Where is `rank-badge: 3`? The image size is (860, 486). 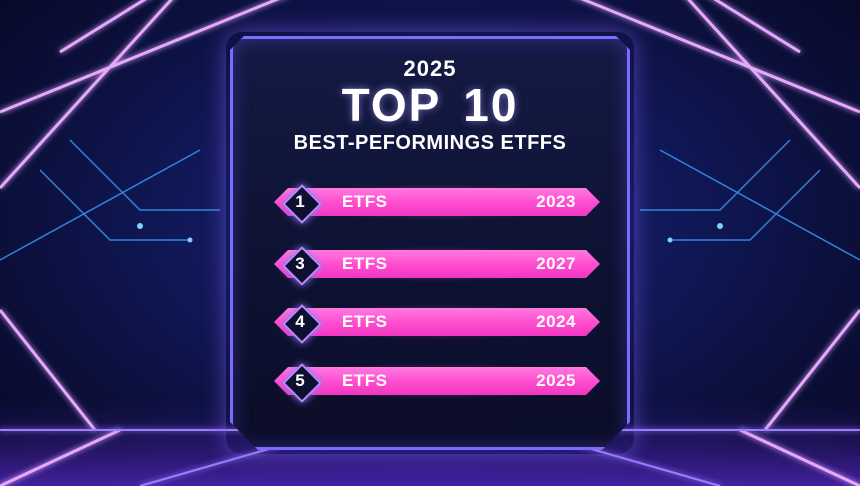 rank-badge: 3 is located at coordinates (302, 266).